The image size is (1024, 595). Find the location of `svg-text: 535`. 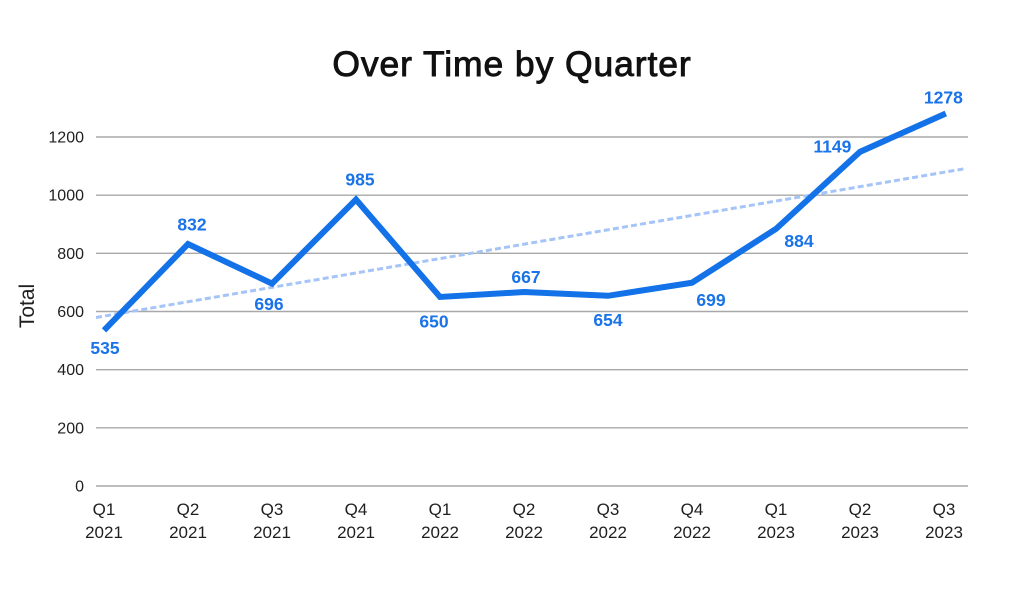

svg-text: 535 is located at coordinates (104, 348).